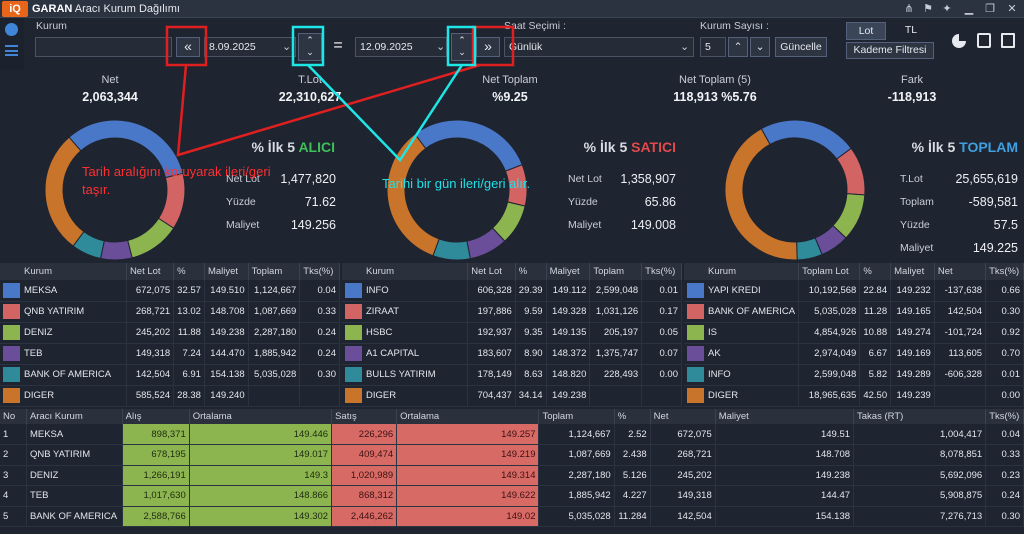 This screenshot has height=534, width=1024. Describe the element at coordinates (866, 31) in the screenshot. I see `lot-tab: Lot` at that location.